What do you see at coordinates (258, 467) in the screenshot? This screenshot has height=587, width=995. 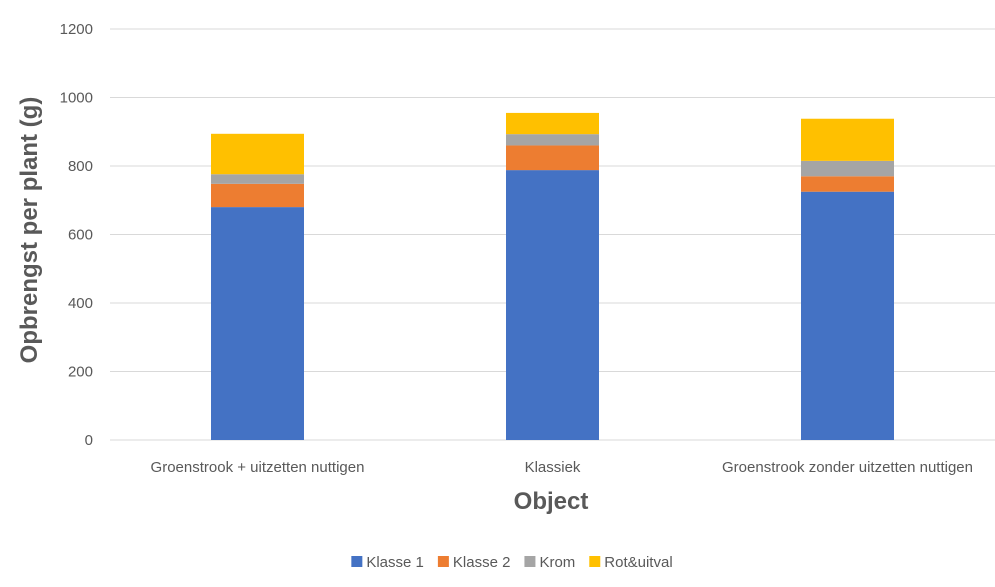 I see `x-category-label: Groenstrook + uitzetten nuttigen` at bounding box center [258, 467].